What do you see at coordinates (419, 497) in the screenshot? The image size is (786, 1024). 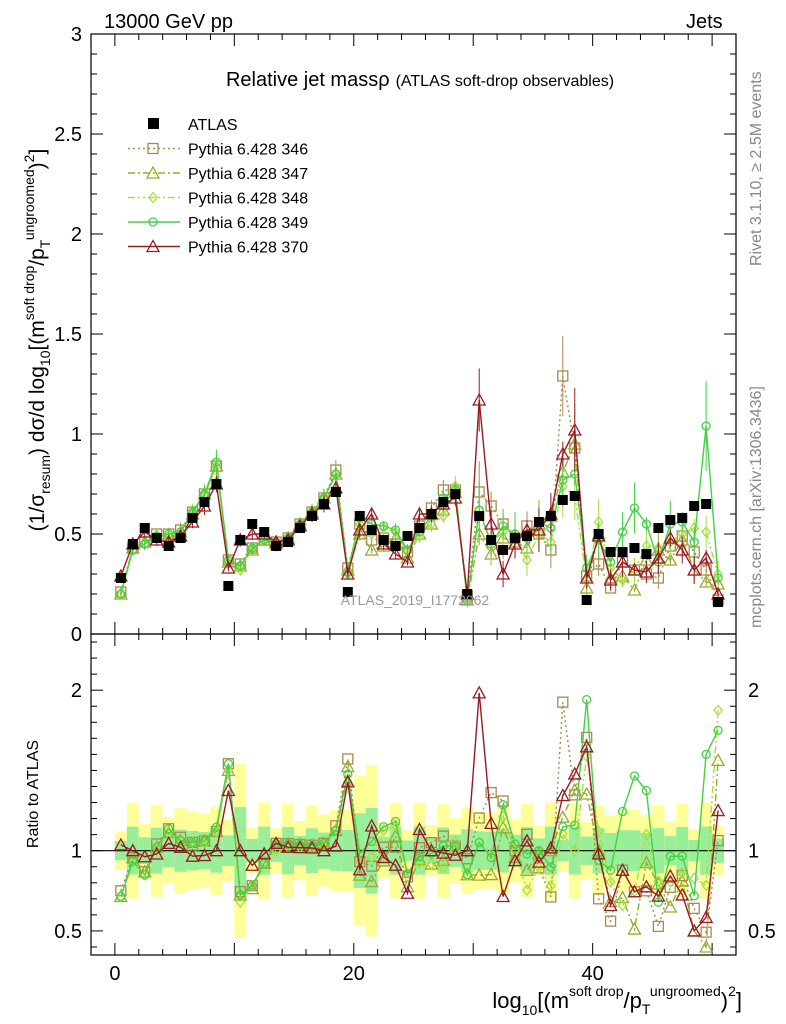 I see `series-line-main` at bounding box center [419, 497].